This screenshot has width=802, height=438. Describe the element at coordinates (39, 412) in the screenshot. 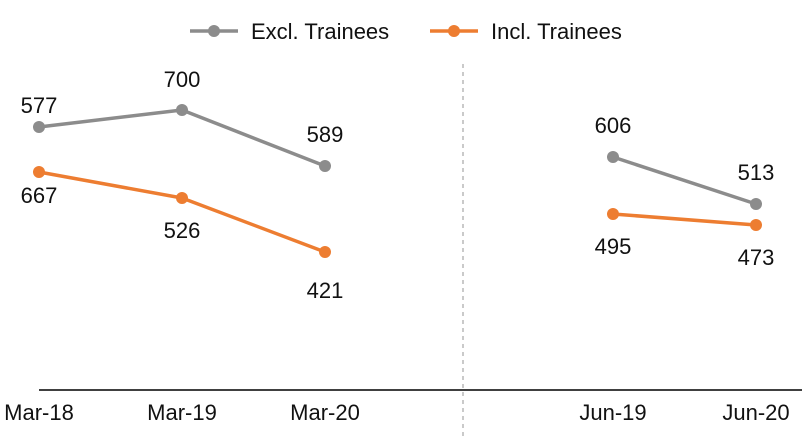

I see `tick-label-mar-18: Mar-18` at that location.